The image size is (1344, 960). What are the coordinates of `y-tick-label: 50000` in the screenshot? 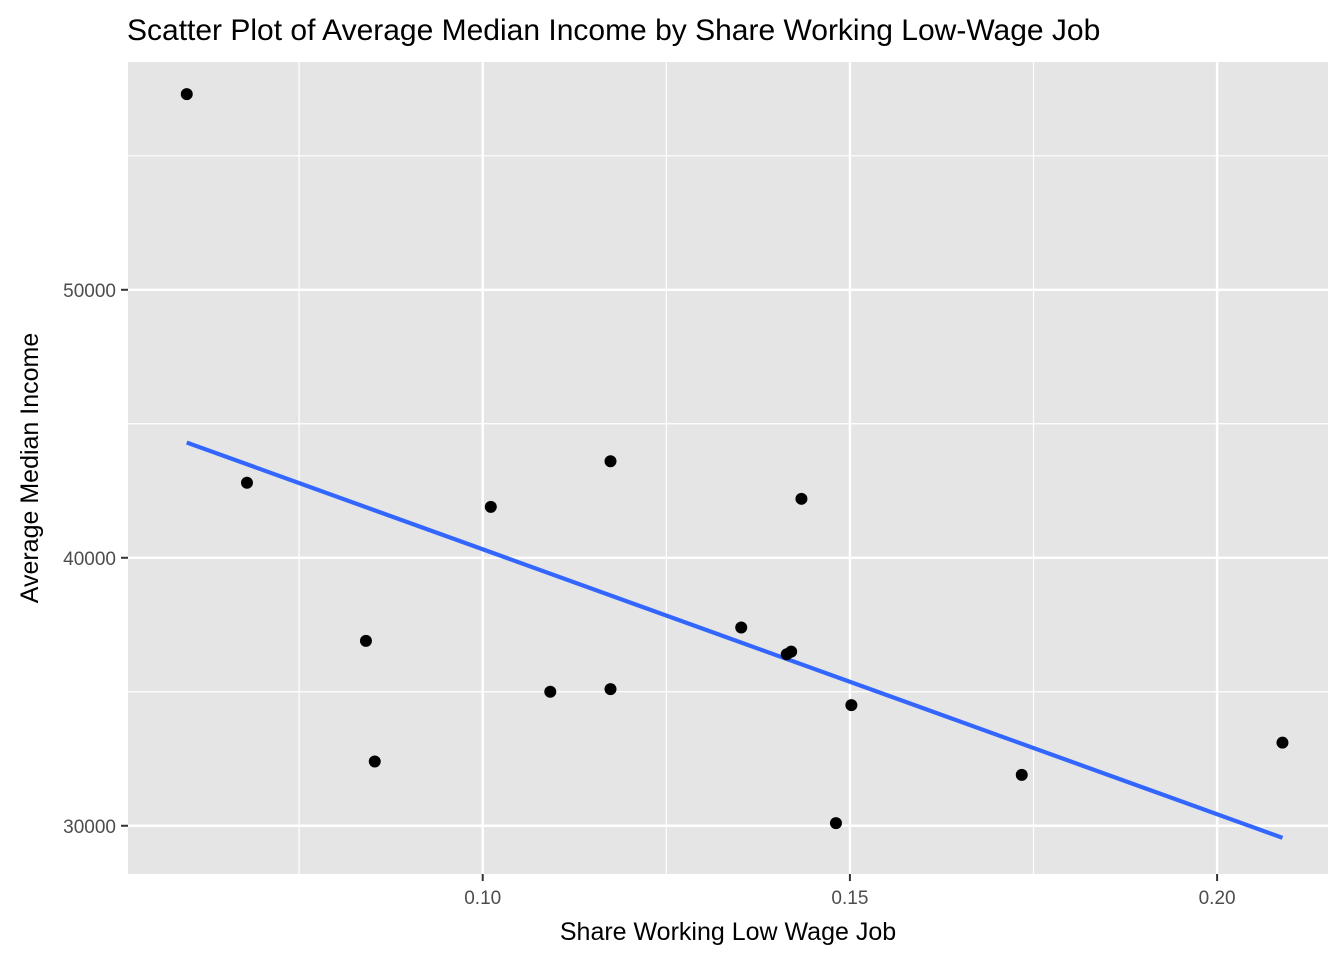 It's located at (89, 291).